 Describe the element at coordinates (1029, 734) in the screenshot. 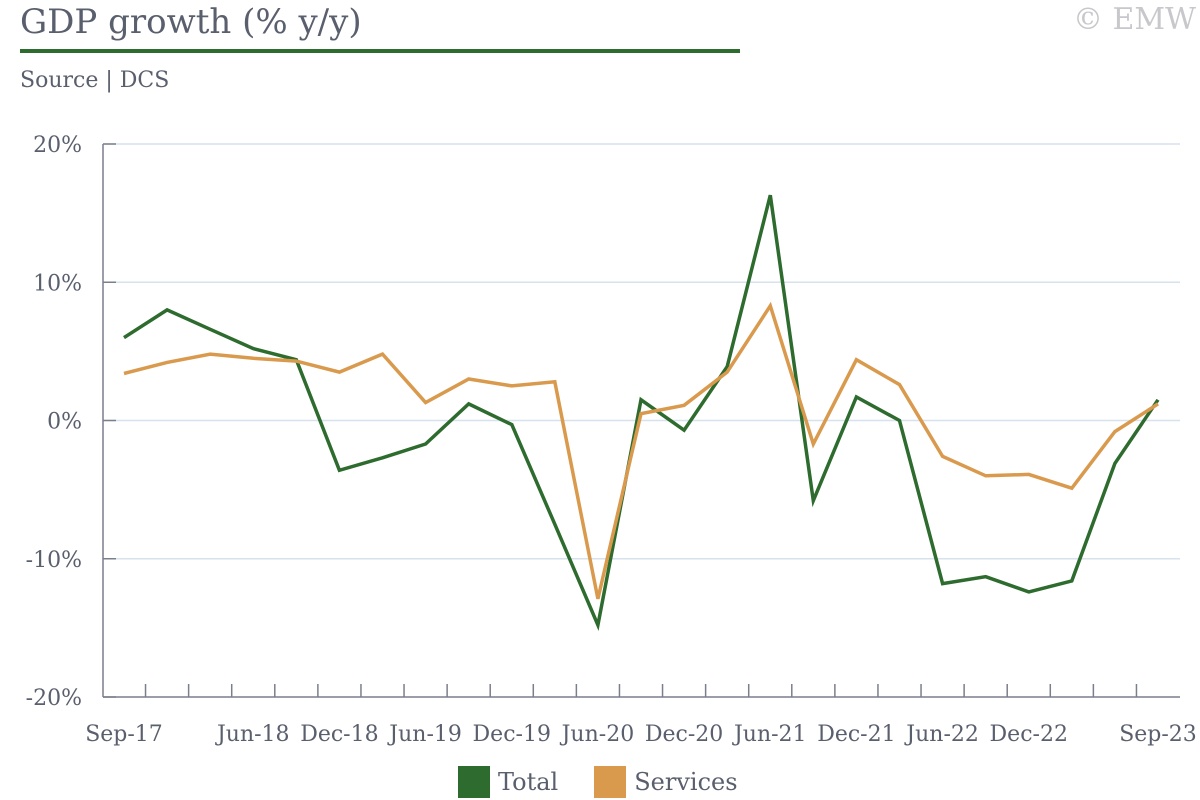

I see `x-tick-label: Dec-22` at that location.